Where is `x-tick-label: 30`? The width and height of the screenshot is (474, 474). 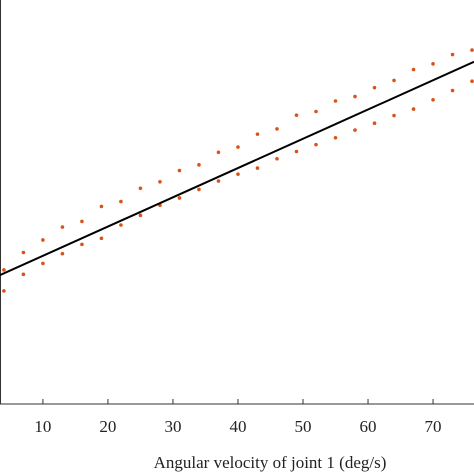 x-tick-label: 30 is located at coordinates (172, 426).